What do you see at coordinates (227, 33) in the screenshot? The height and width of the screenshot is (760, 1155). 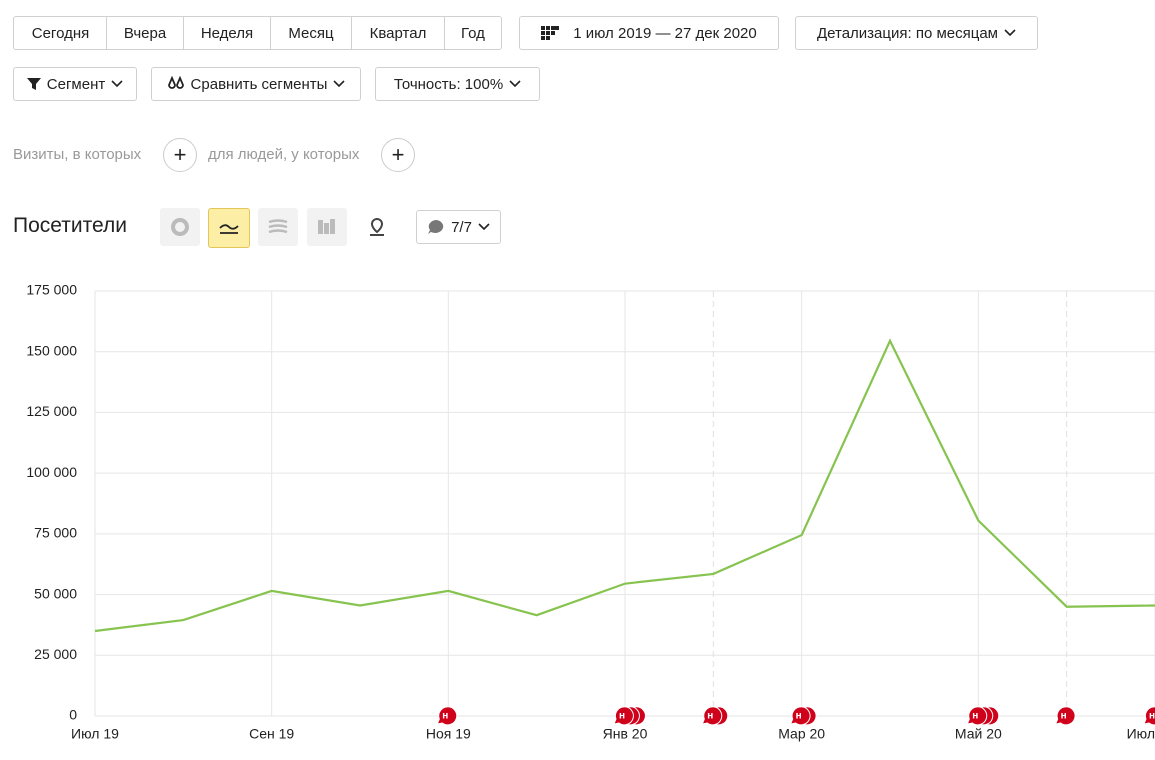 I see `period-button: Неделя` at bounding box center [227, 33].